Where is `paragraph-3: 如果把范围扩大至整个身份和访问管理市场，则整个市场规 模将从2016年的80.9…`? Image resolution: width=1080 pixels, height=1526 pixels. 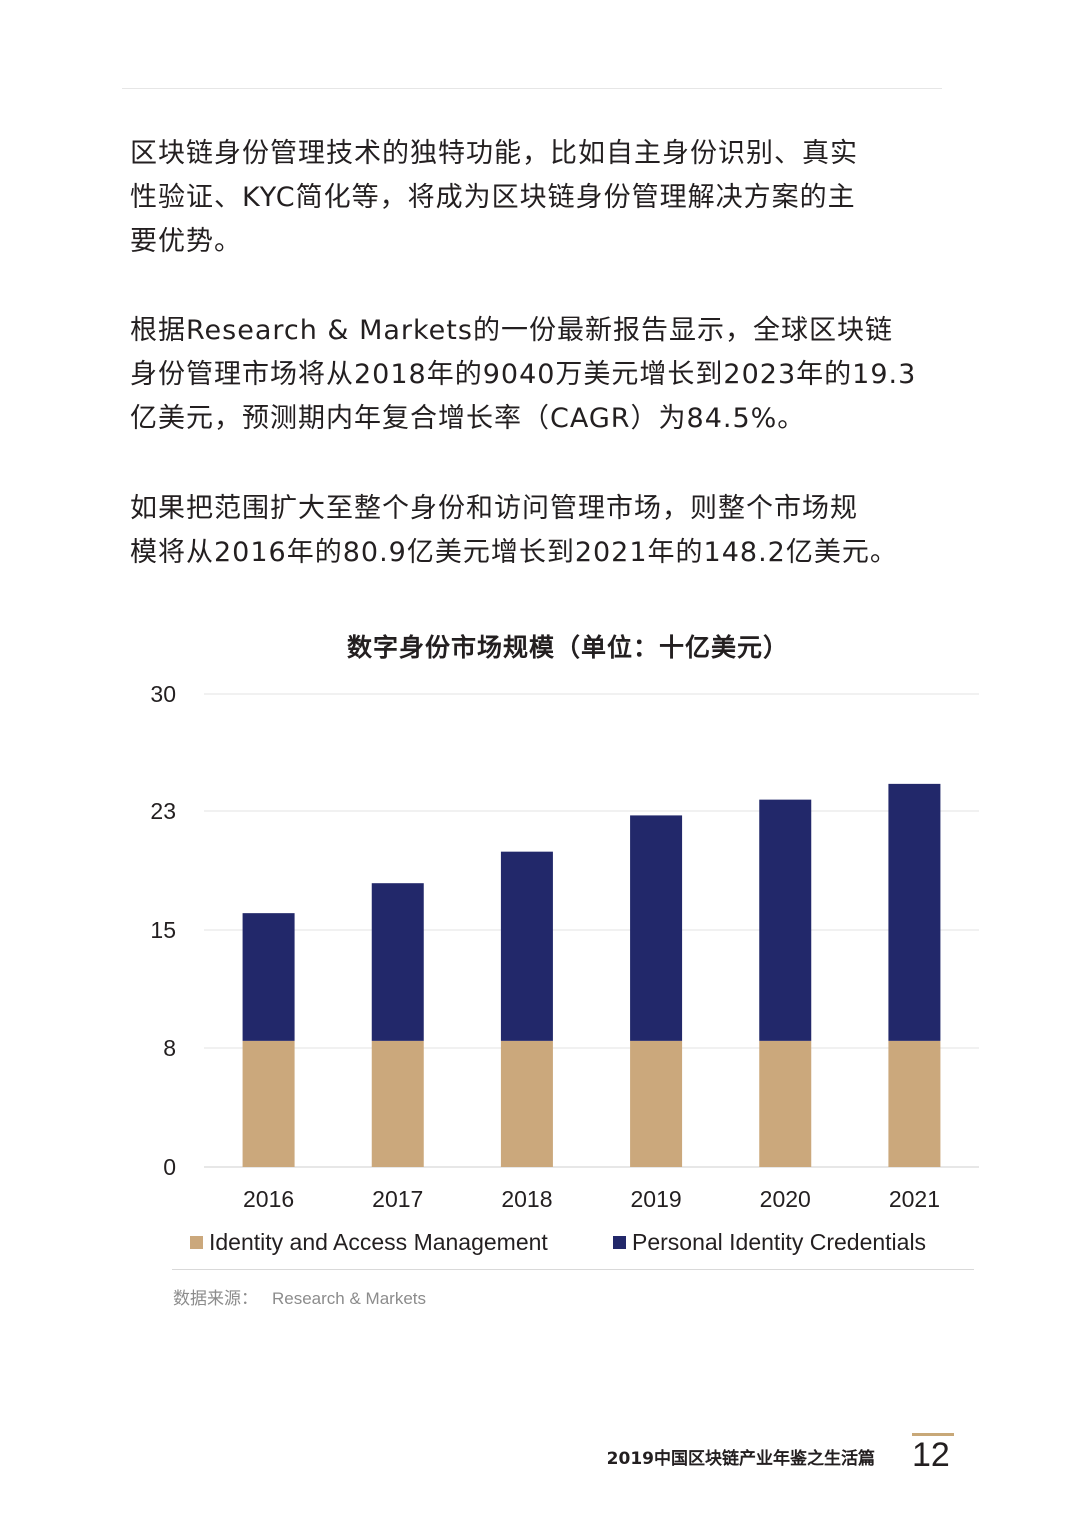 paragraph-3: 如果把范围扩大至整个身份和访问管理市场，则整个市场规 模将从2016年的80.9… is located at coordinates (540, 531).